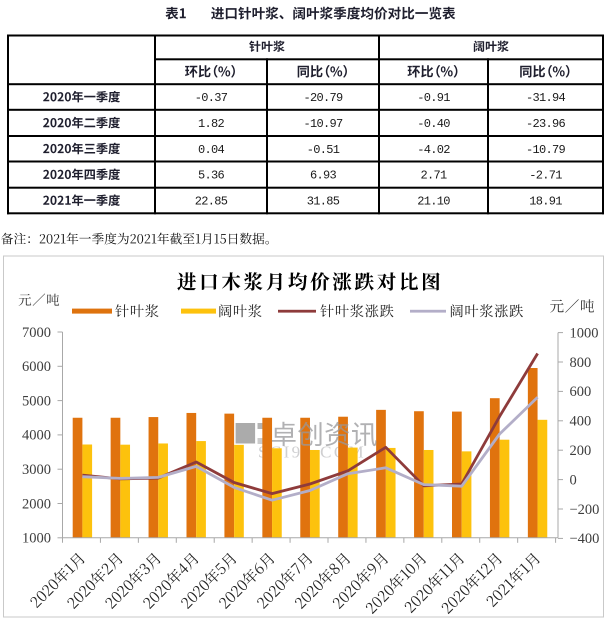  What do you see at coordinates (36, 504) in the screenshot?
I see `svg-text: 2000` at bounding box center [36, 504].